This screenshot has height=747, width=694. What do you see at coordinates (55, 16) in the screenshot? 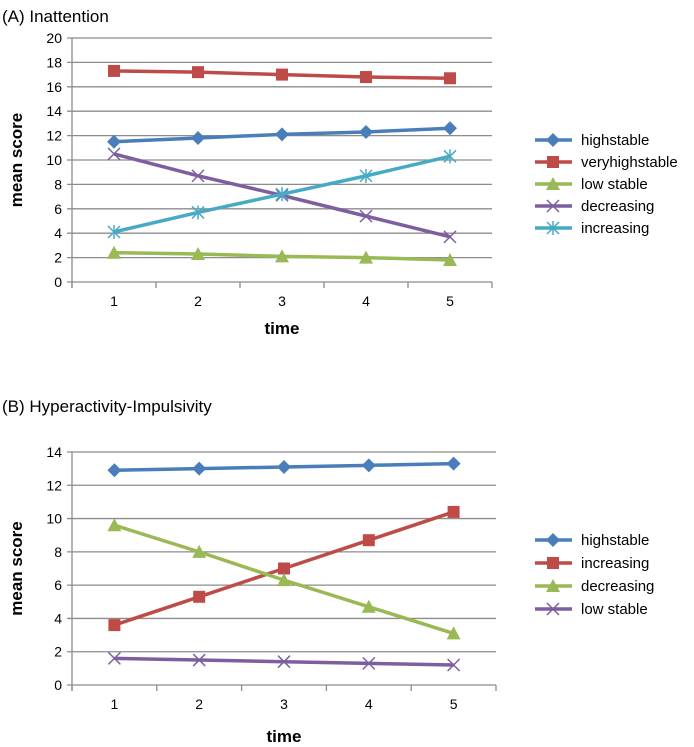
I see `chart-title: (A) Inattention` at bounding box center [55, 16].